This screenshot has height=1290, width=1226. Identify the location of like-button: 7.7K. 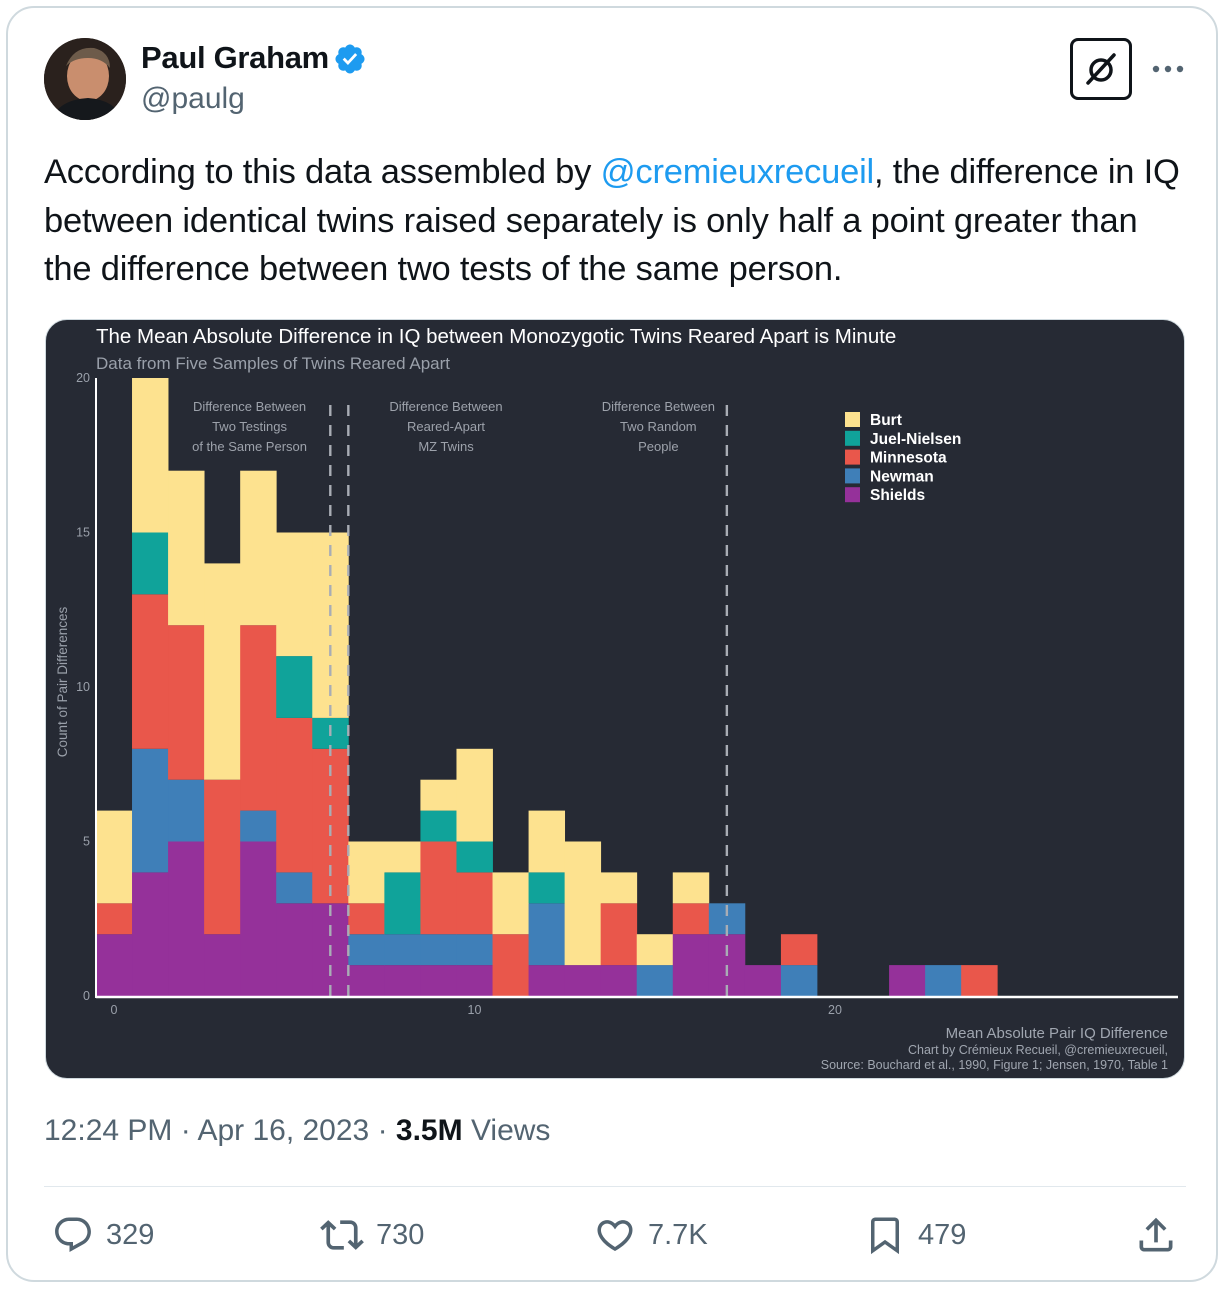
(651, 1235).